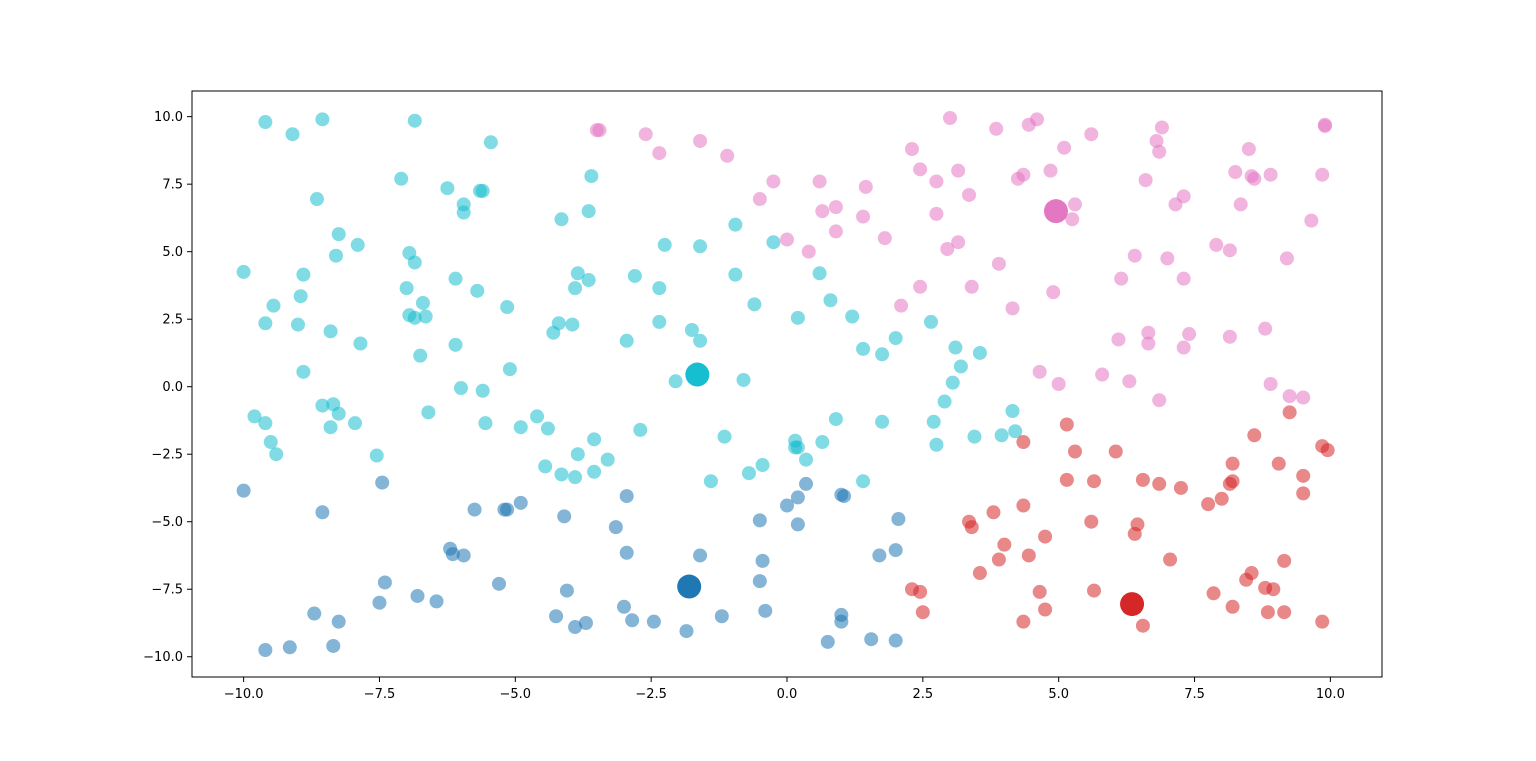 The image size is (1536, 761). What do you see at coordinates (380, 694) in the screenshot?
I see `x-tick-label: −7.5` at bounding box center [380, 694].